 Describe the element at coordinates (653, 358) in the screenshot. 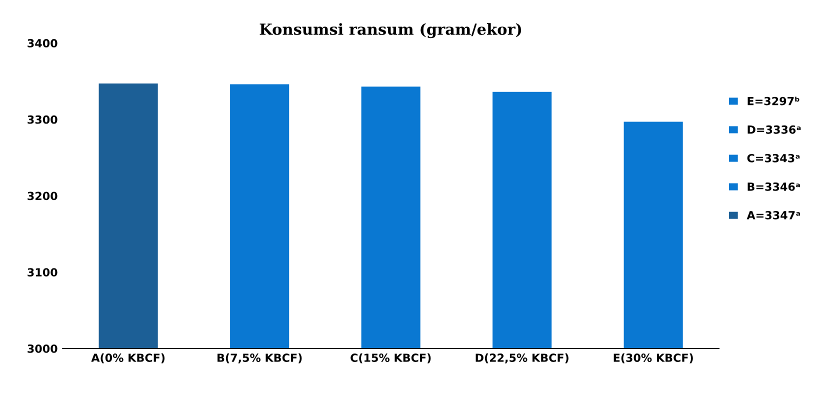

I see `x-tick-label: E(30% KBCF)` at that location.